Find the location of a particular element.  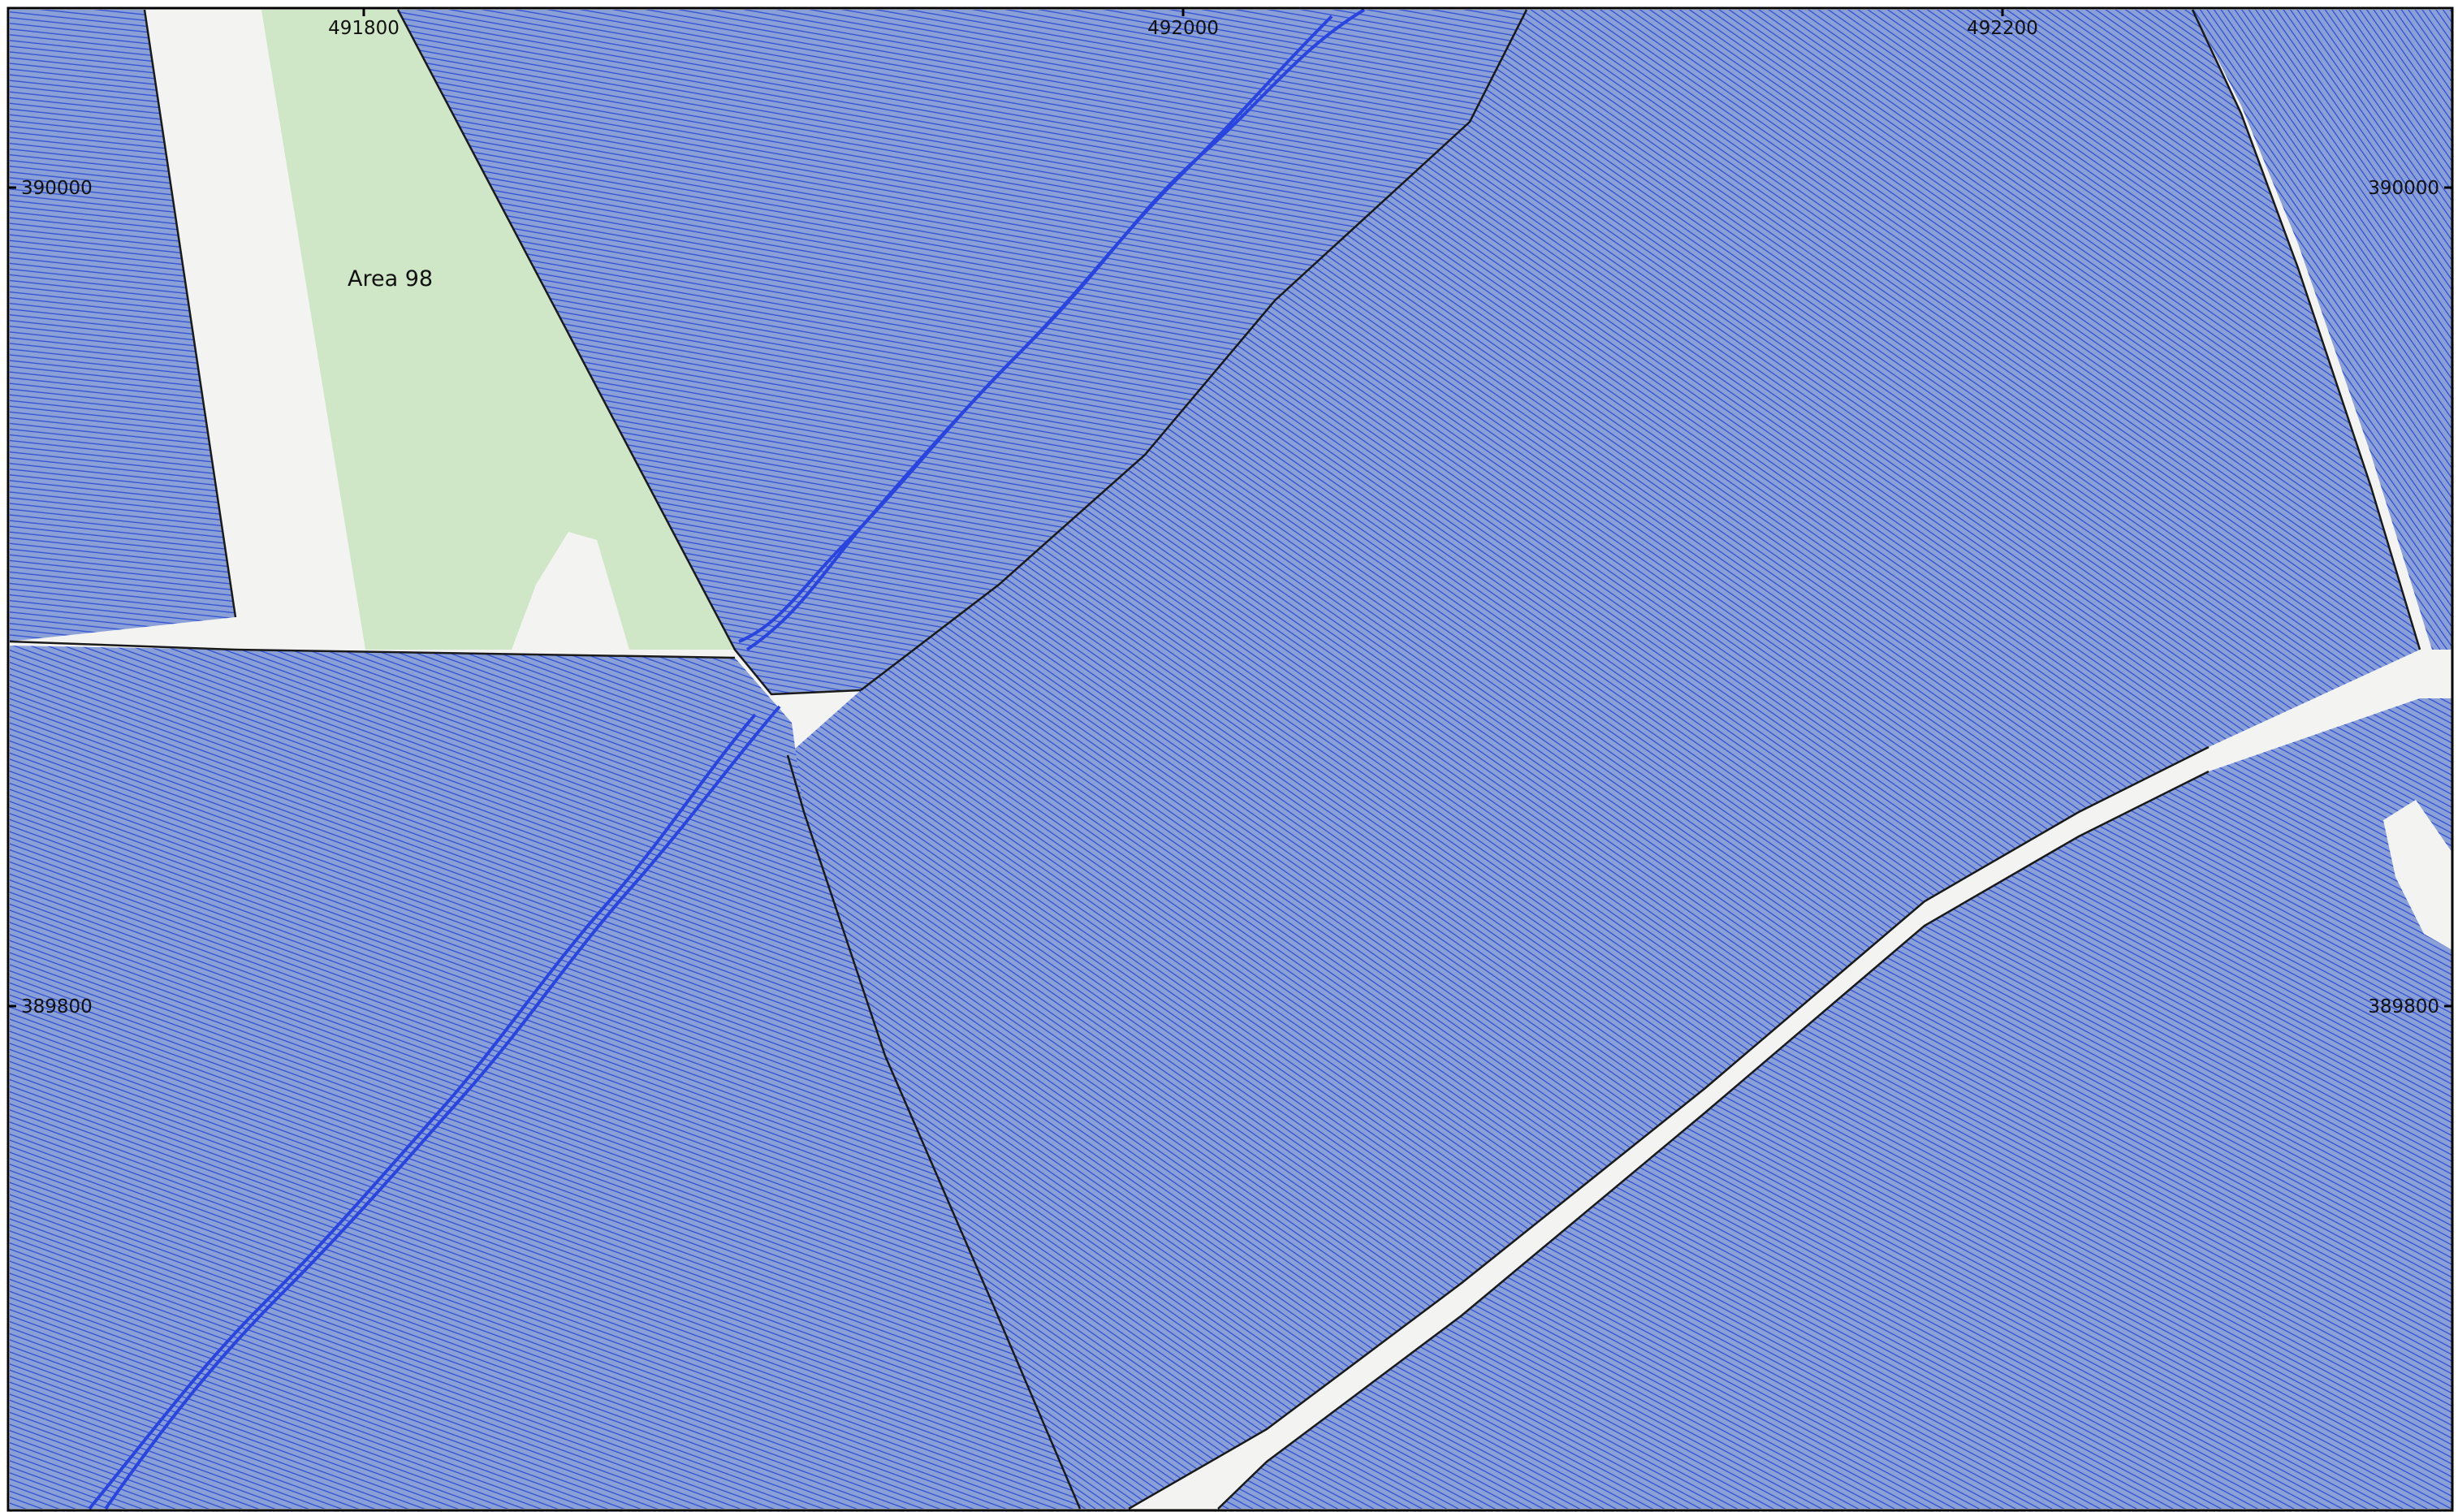

ridge-north-secondary is located at coordinates (1035, 329).